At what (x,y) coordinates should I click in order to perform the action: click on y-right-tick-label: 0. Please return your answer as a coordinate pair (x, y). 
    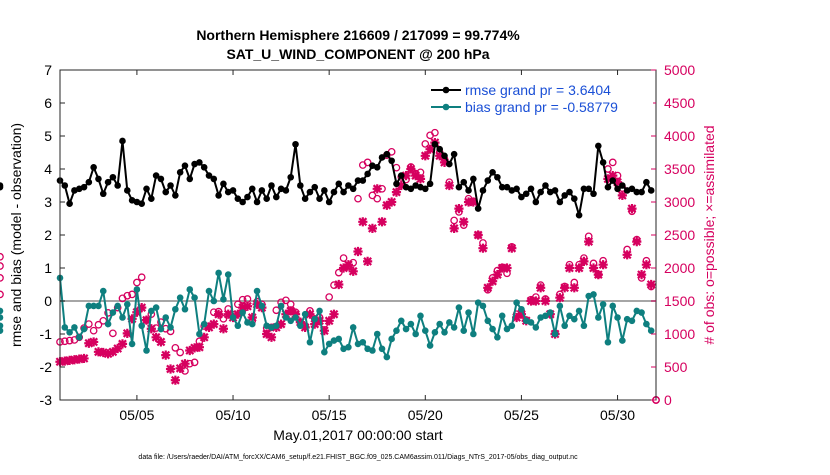
    Looking at the image, I should click on (668, 400).